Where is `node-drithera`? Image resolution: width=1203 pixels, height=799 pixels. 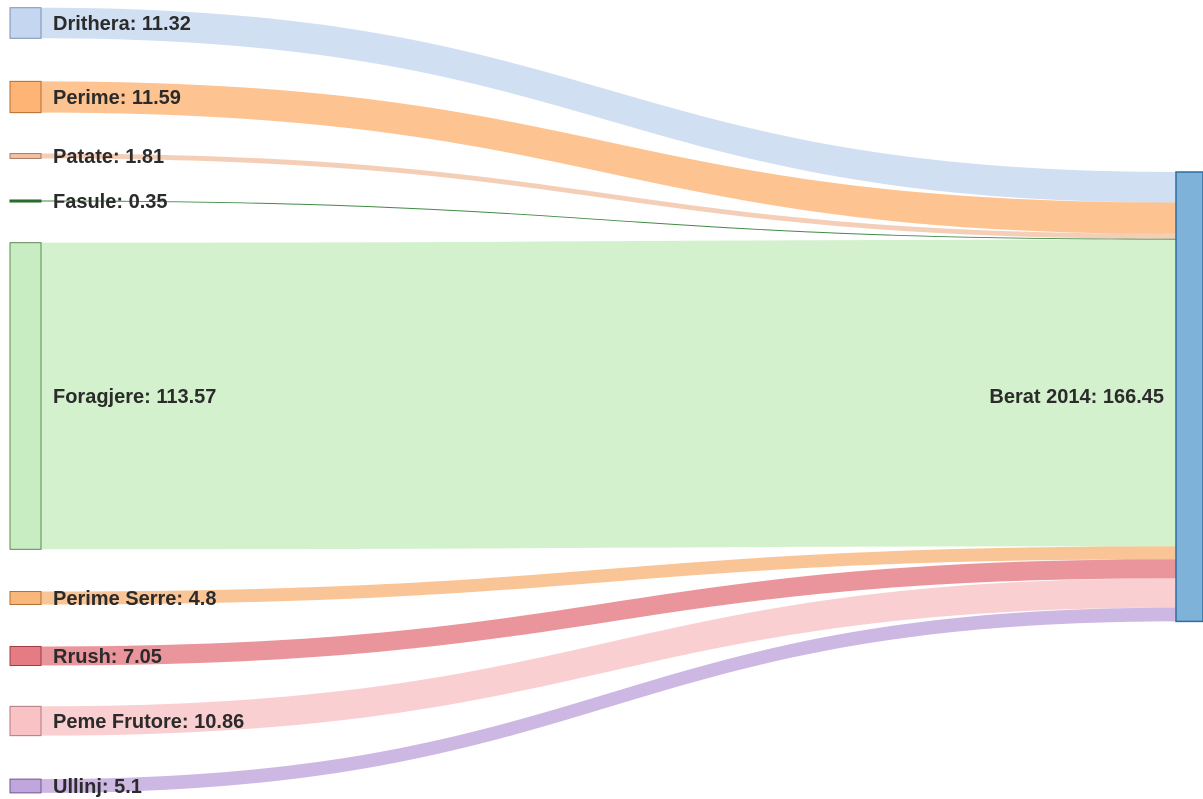 node-drithera is located at coordinates (25, 23).